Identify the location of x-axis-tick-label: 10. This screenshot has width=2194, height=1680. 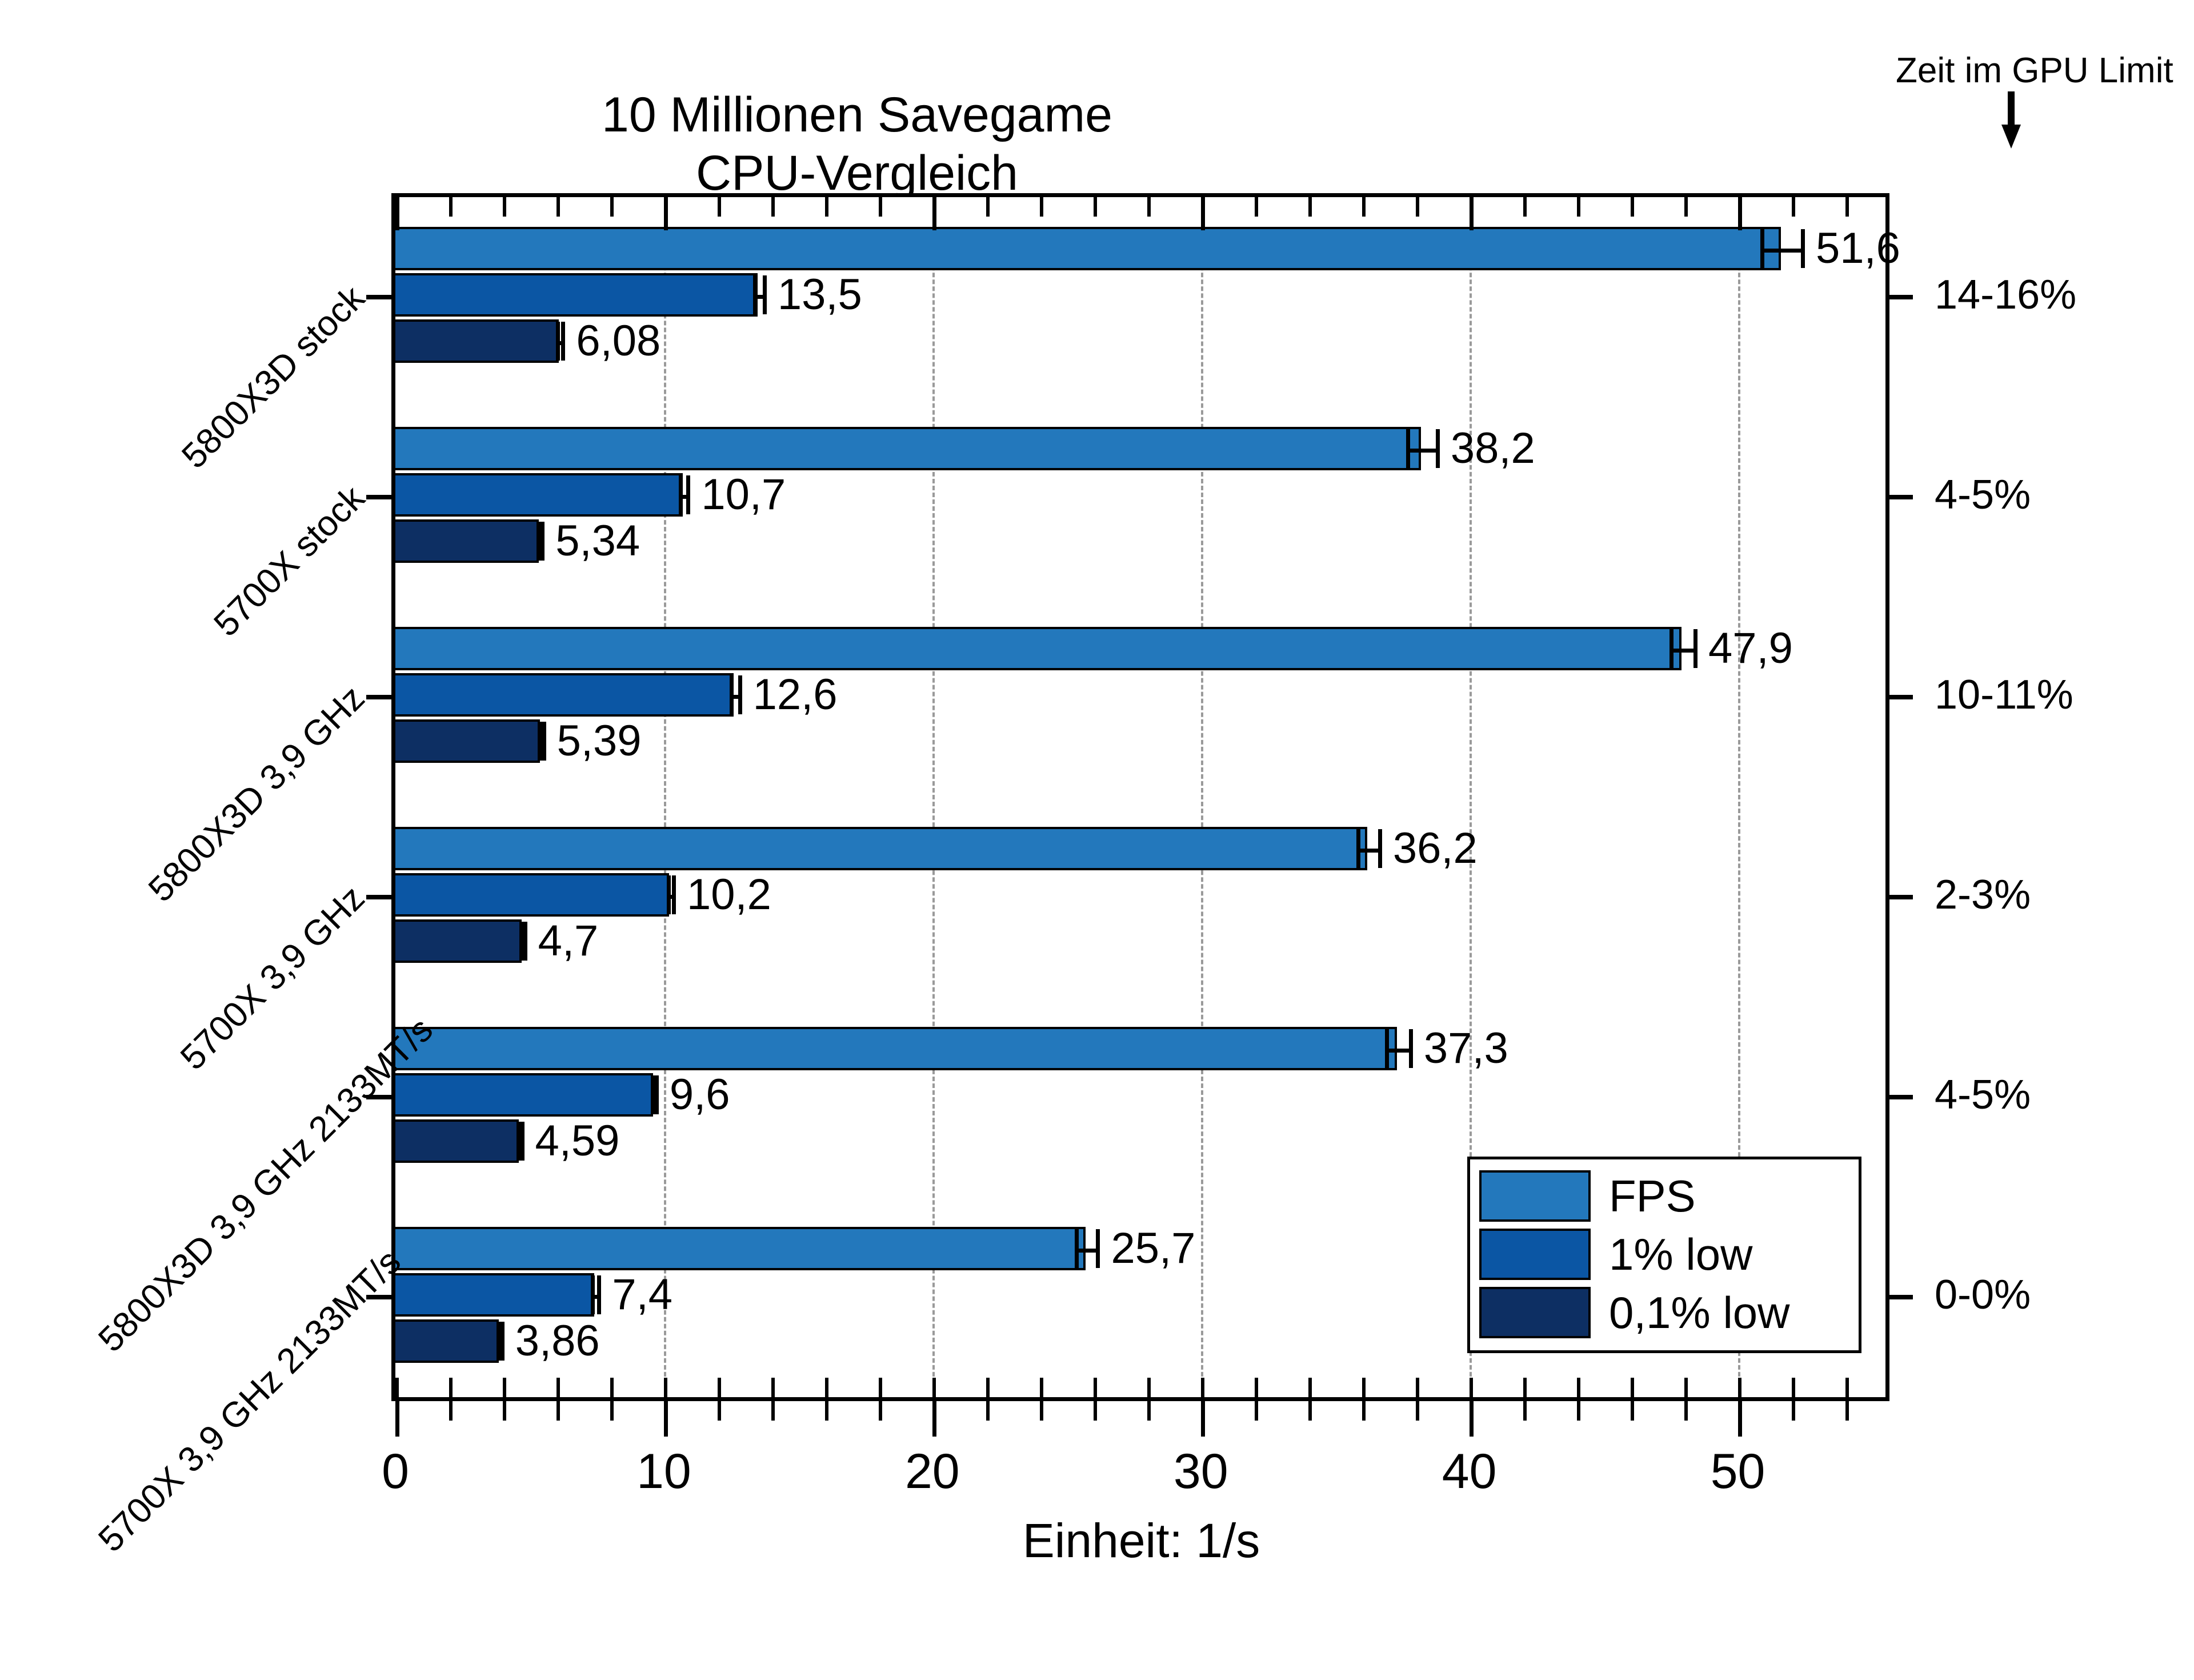
(663, 1471).